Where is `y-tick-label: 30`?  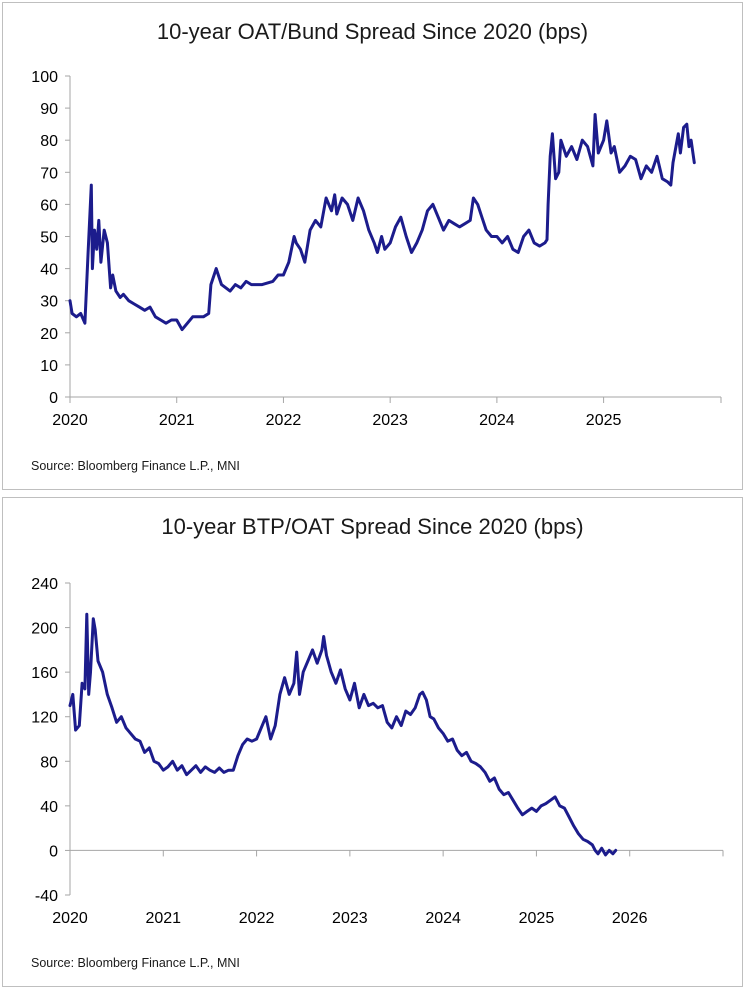 y-tick-label: 30 is located at coordinates (49, 302).